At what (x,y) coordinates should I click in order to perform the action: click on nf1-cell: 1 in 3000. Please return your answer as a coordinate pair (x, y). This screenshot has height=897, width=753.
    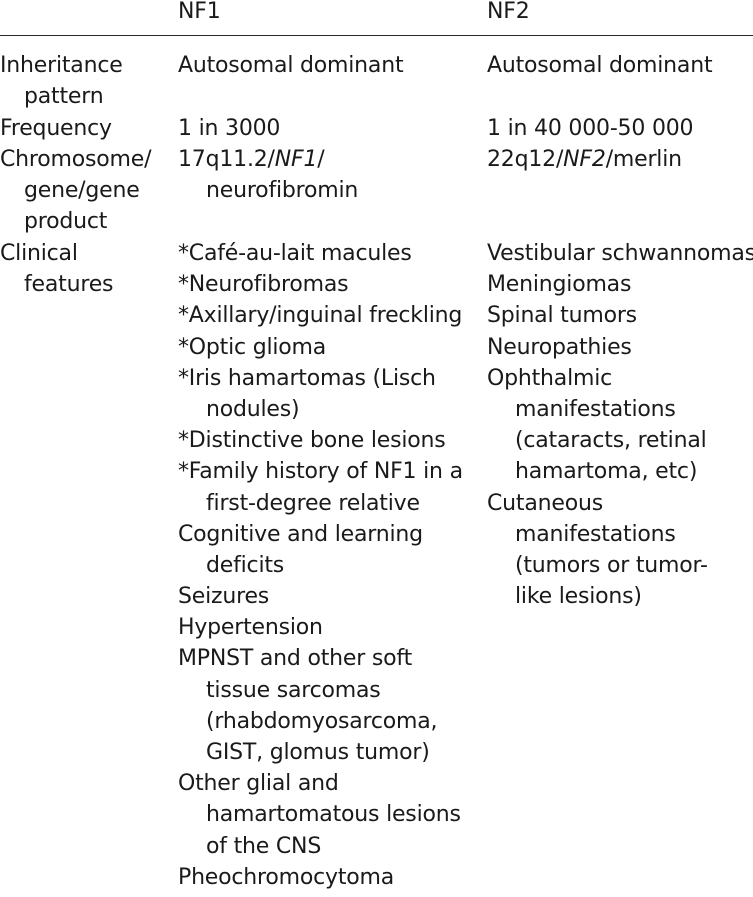
    Looking at the image, I should click on (328, 128).